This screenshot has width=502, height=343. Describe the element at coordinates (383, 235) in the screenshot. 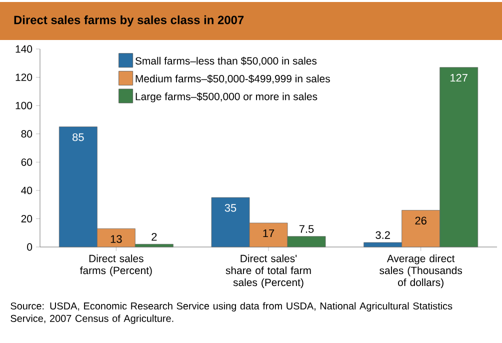

I see `data-label: 3.2` at that location.